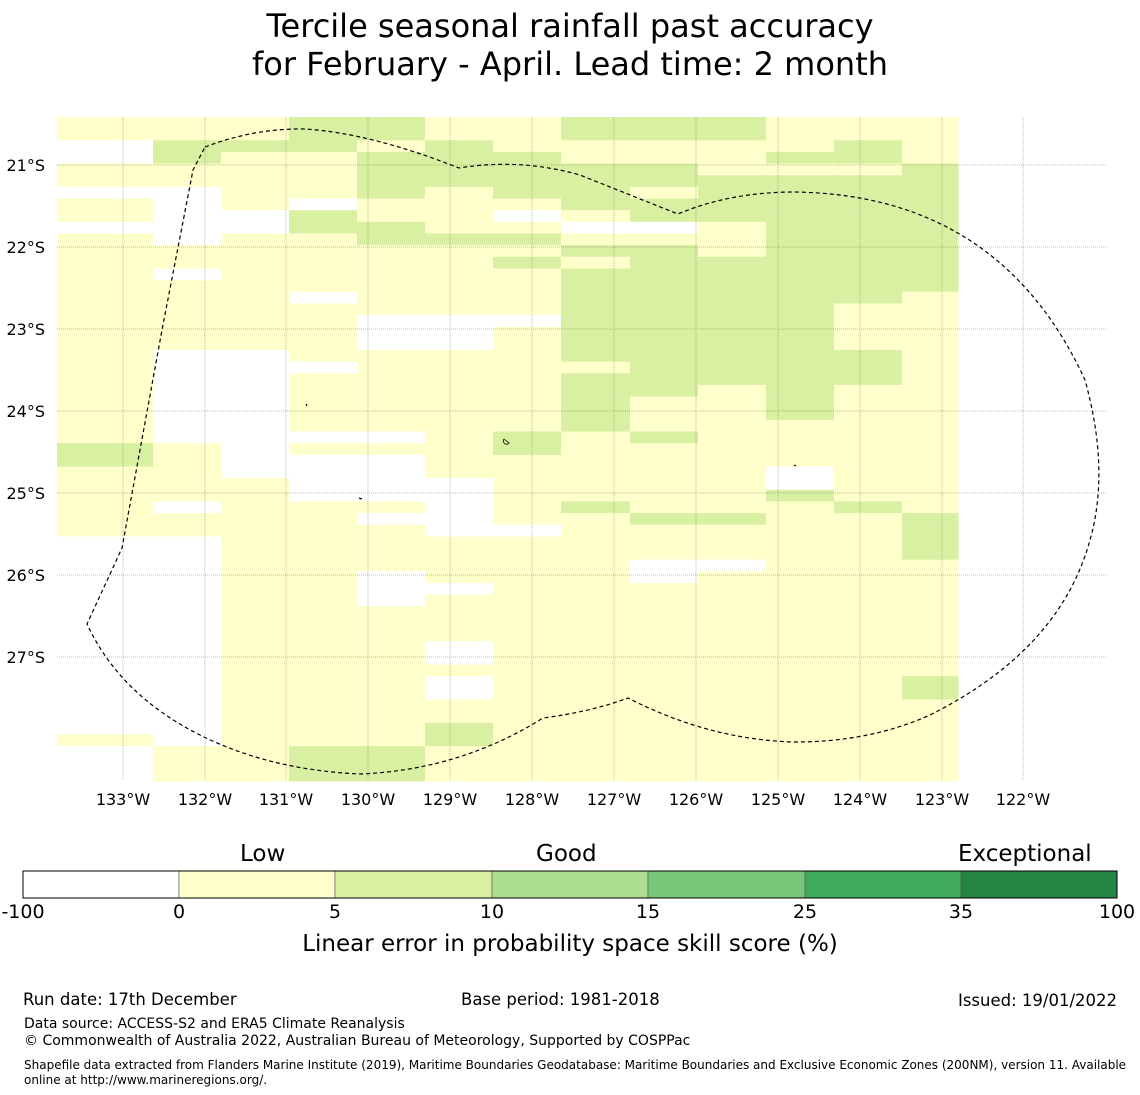 This screenshot has height=1095, width=1140. Describe the element at coordinates (805, 912) in the screenshot. I see `colorbar-tick-label: 25` at that location.